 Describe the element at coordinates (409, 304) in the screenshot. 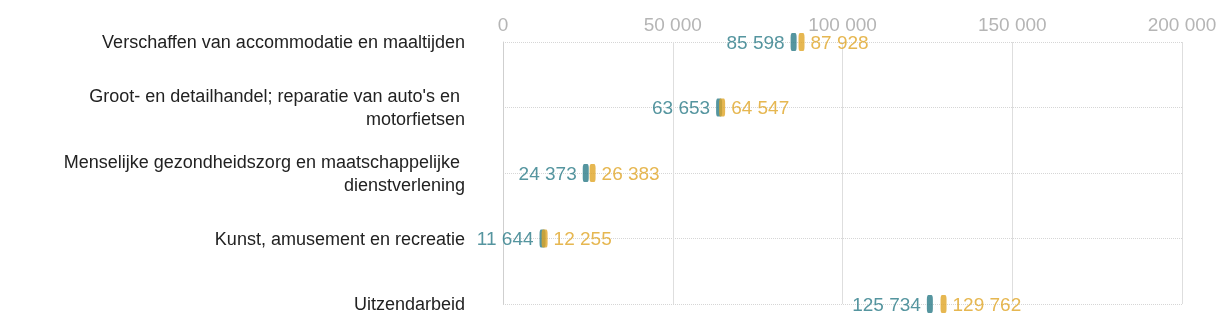

I see `y-tick-label: Uitzendarbeid` at that location.